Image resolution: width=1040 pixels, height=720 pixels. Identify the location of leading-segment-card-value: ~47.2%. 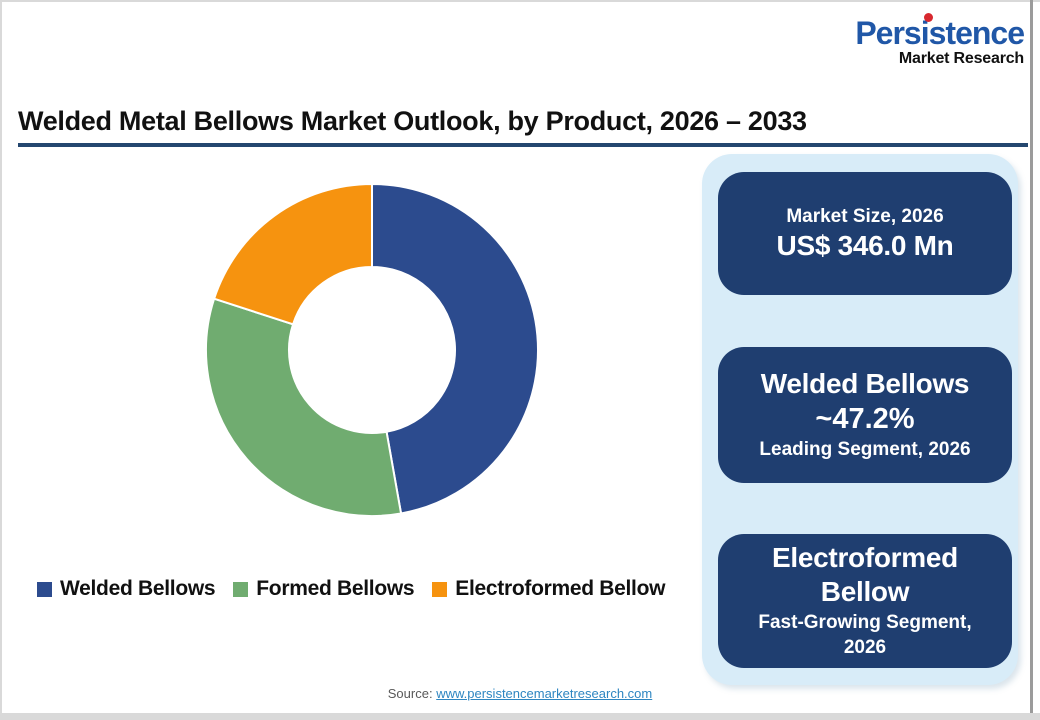
(865, 419).